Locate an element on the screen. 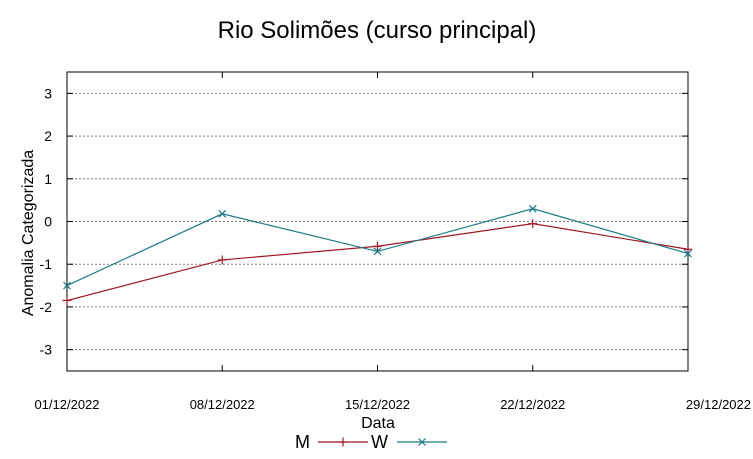 The width and height of the screenshot is (753, 459). x-tick-label: 29/12/2022 is located at coordinates (718, 404).